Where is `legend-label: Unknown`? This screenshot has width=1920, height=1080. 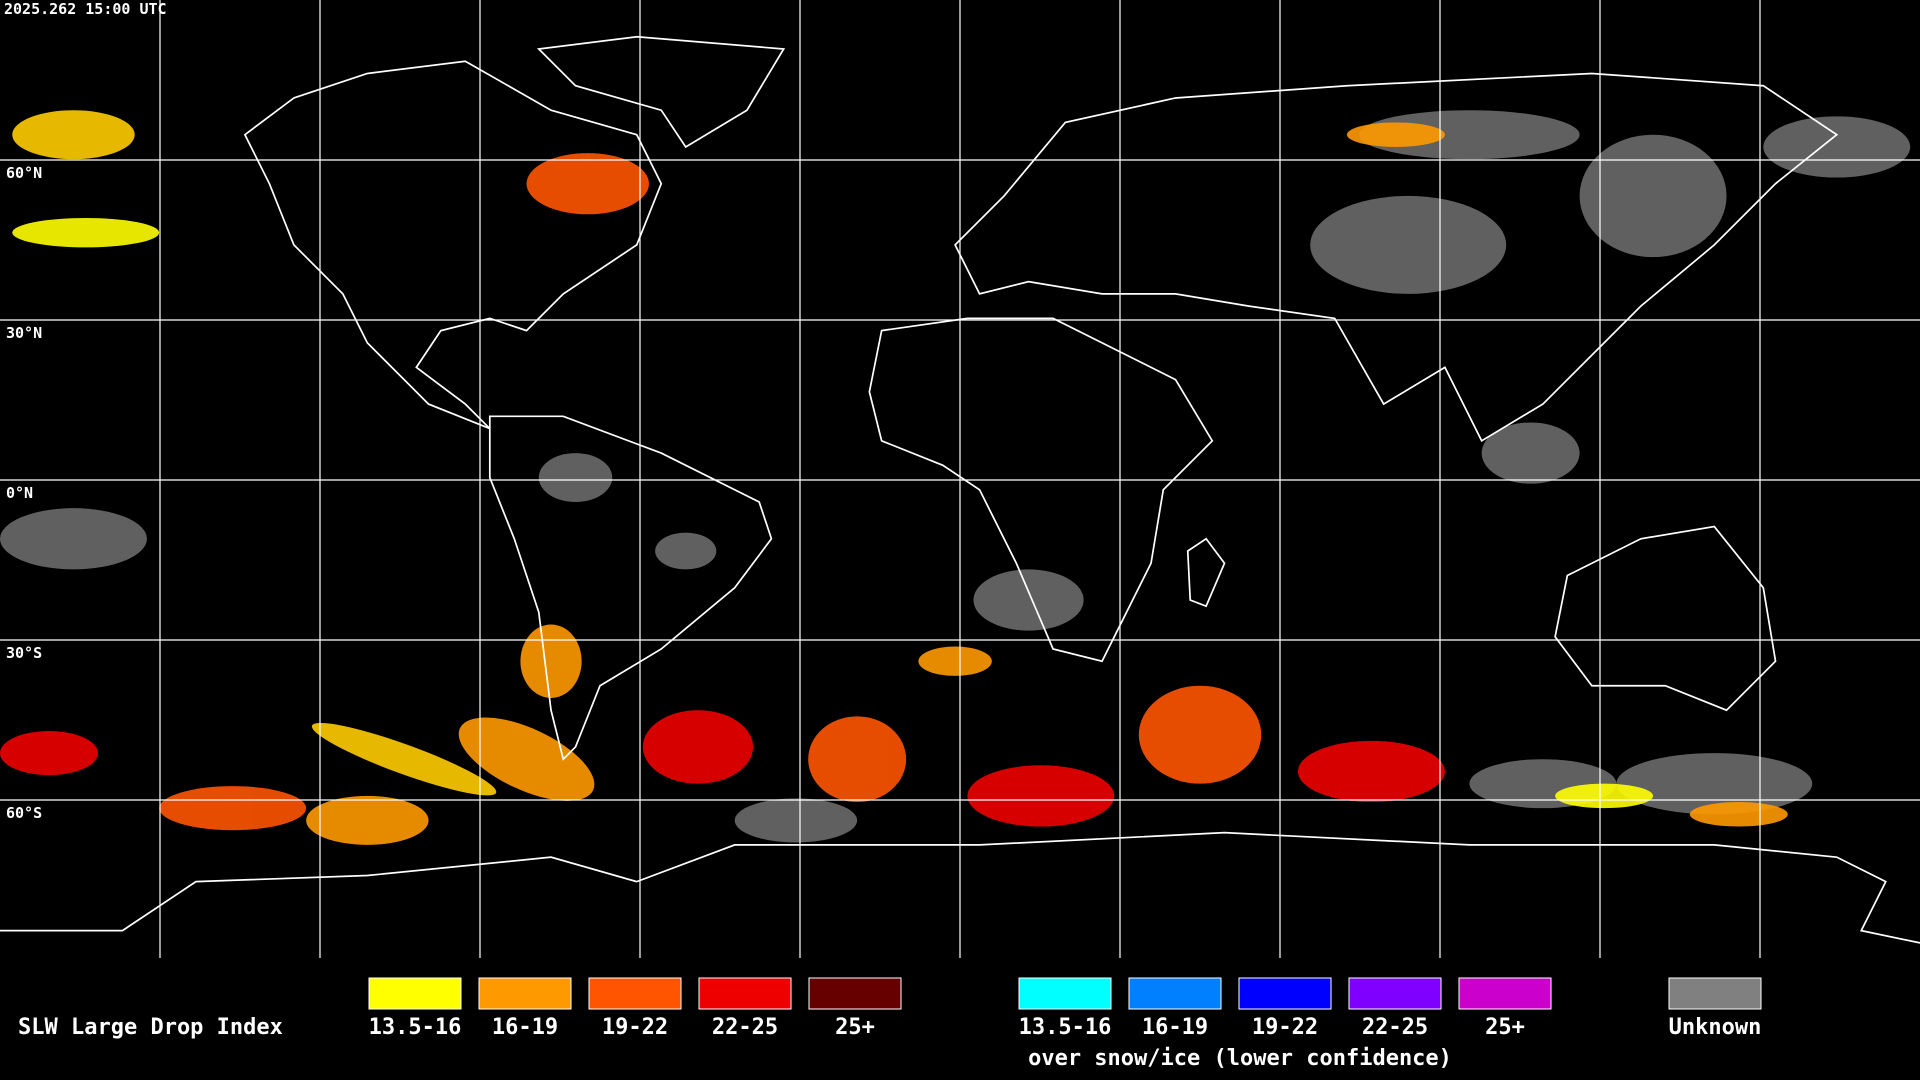 legend-label: Unknown is located at coordinates (1715, 1027).